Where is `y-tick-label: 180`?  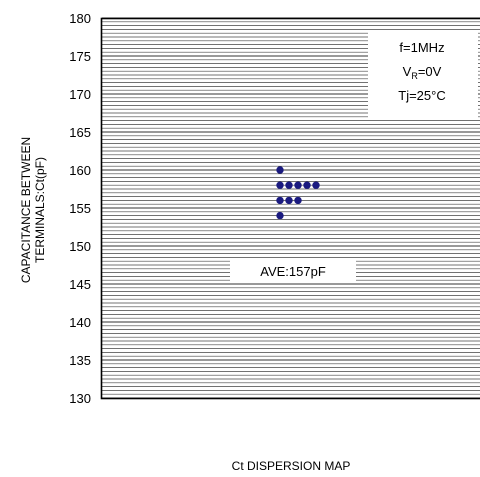 y-tick-label: 180 is located at coordinates (80, 18).